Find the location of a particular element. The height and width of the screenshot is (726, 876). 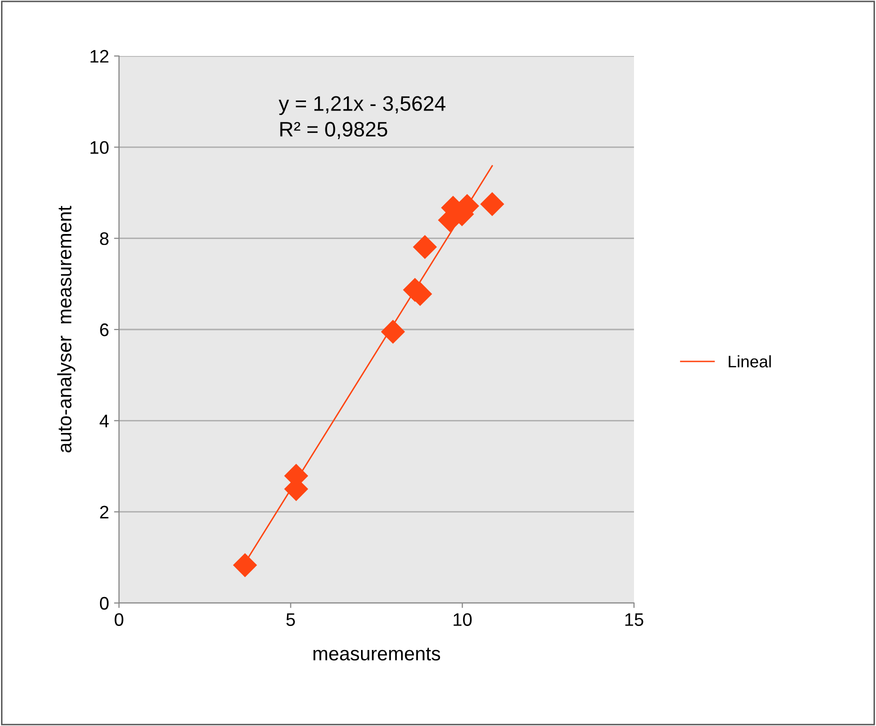

annotation: y = 1,21x - 3,5624 is located at coordinates (362, 106).